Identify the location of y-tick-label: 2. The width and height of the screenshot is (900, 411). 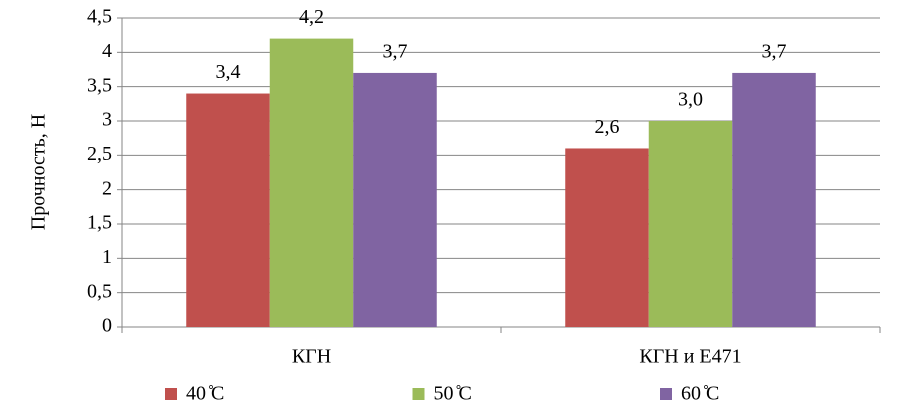
(107, 188).